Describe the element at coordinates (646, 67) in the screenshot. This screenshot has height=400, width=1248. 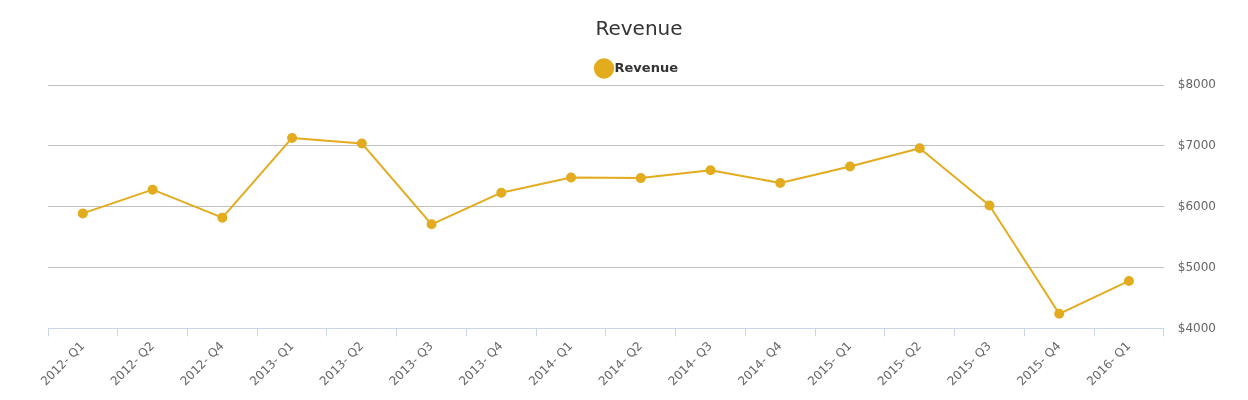
I see `legend-label: Revenue` at that location.